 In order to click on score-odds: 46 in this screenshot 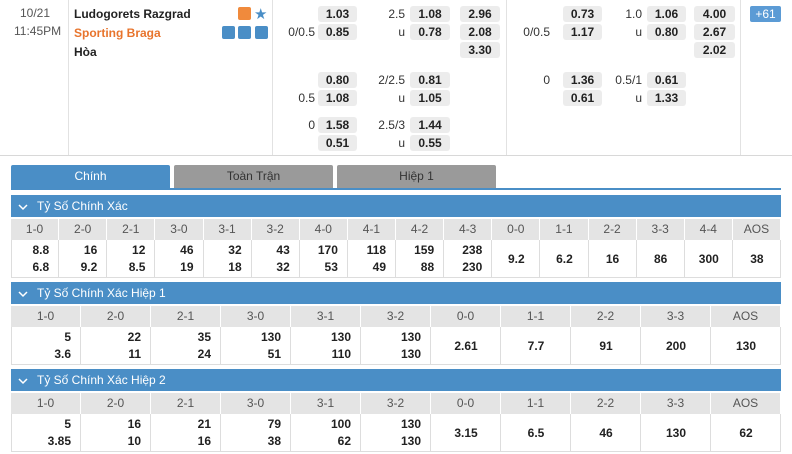, I will do `click(187, 250)`.